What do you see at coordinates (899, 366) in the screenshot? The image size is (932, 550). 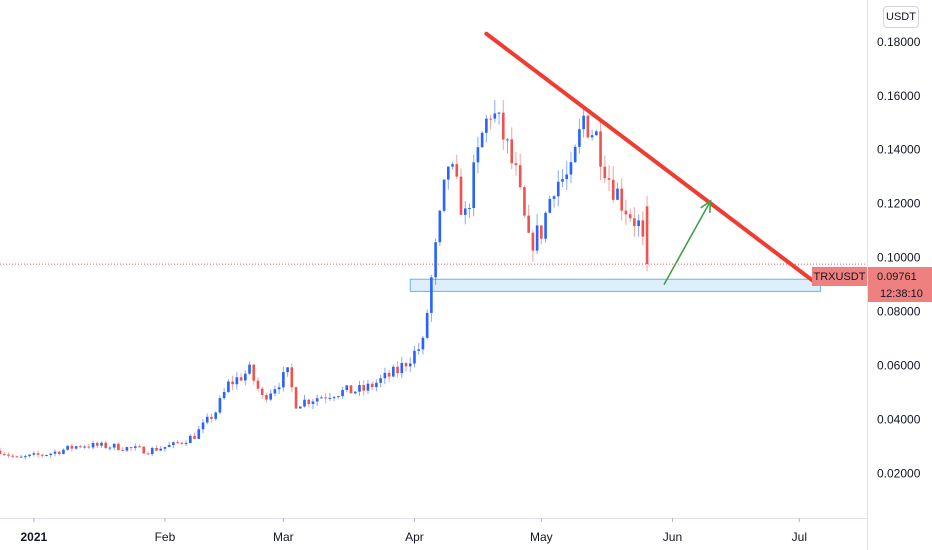 I see `y-tick-label: 0.06000` at bounding box center [899, 366].